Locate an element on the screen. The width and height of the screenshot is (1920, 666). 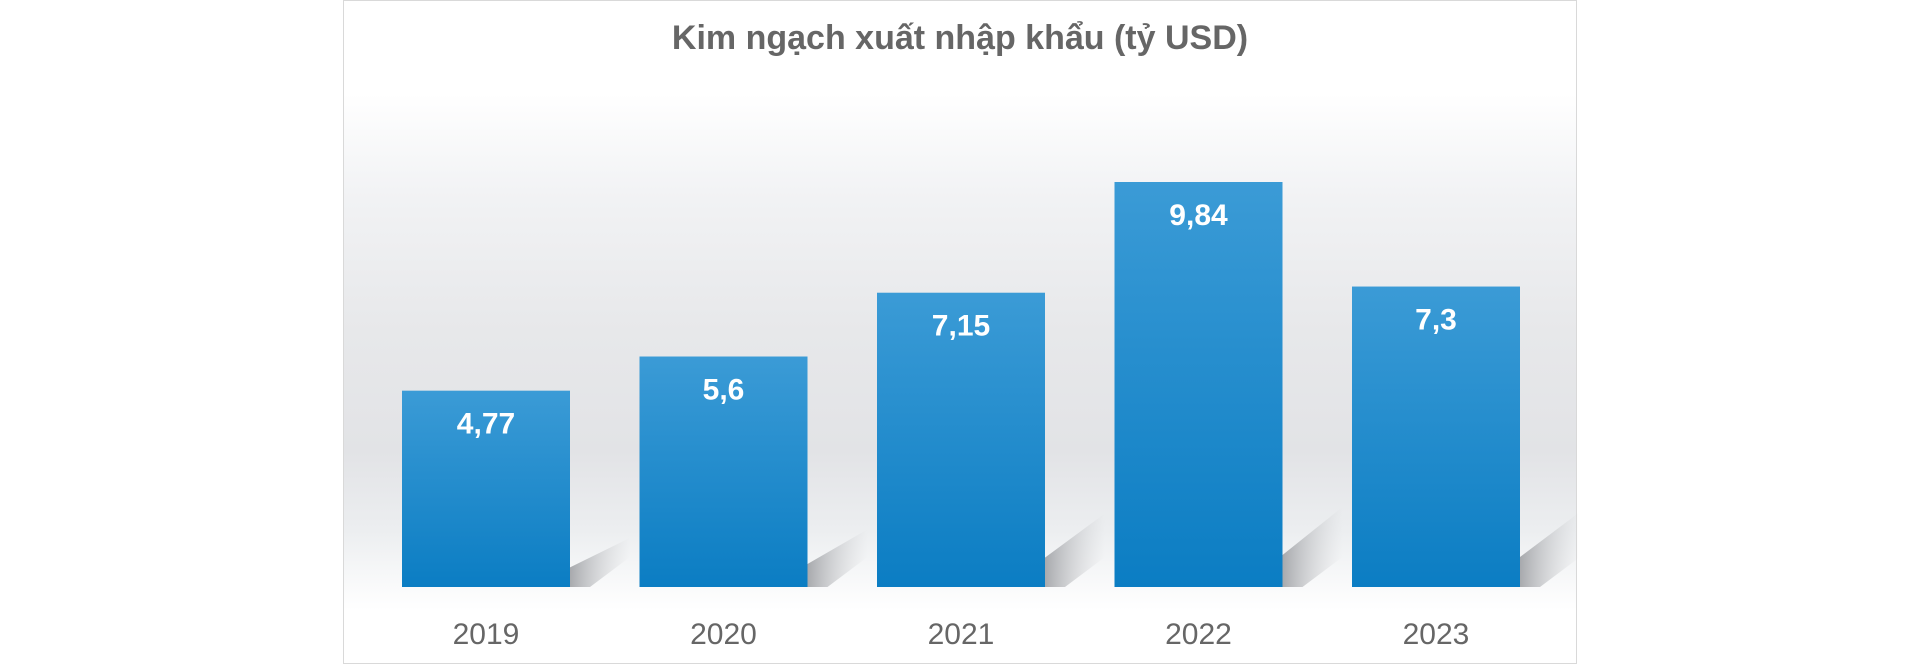
bar-2022 is located at coordinates (1198, 384).